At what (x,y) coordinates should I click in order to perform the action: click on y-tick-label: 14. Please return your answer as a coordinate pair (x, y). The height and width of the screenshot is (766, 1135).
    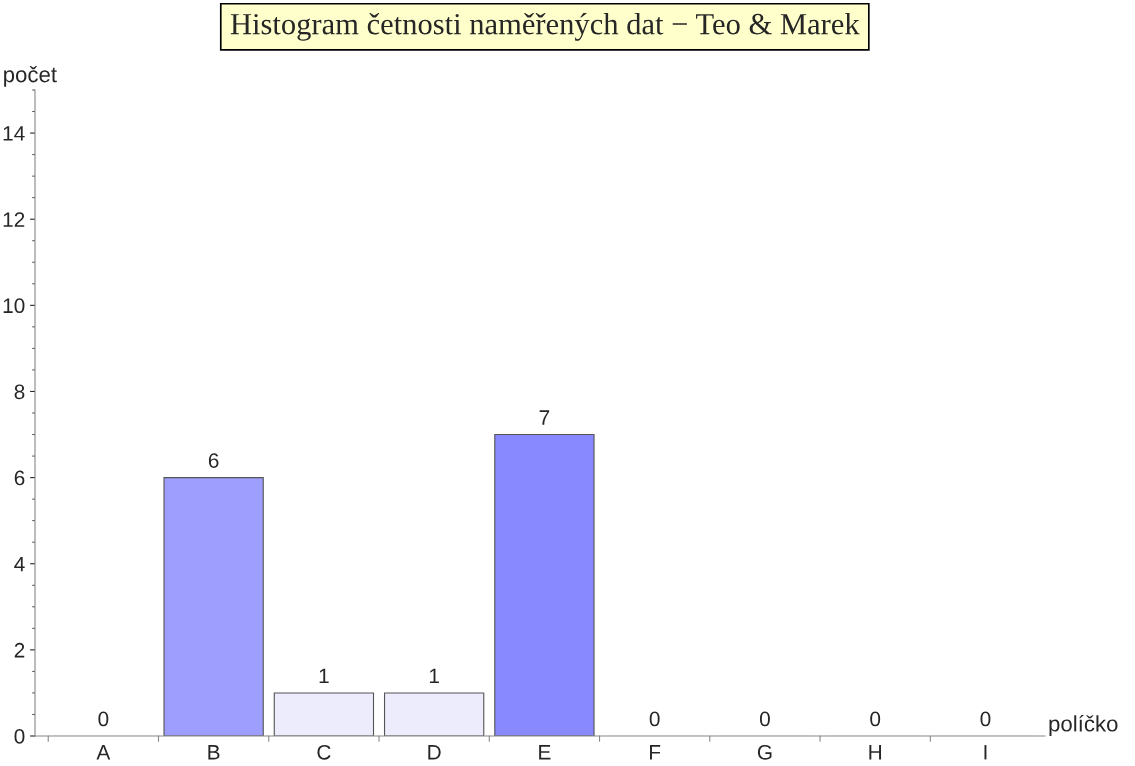
    Looking at the image, I should click on (14, 133).